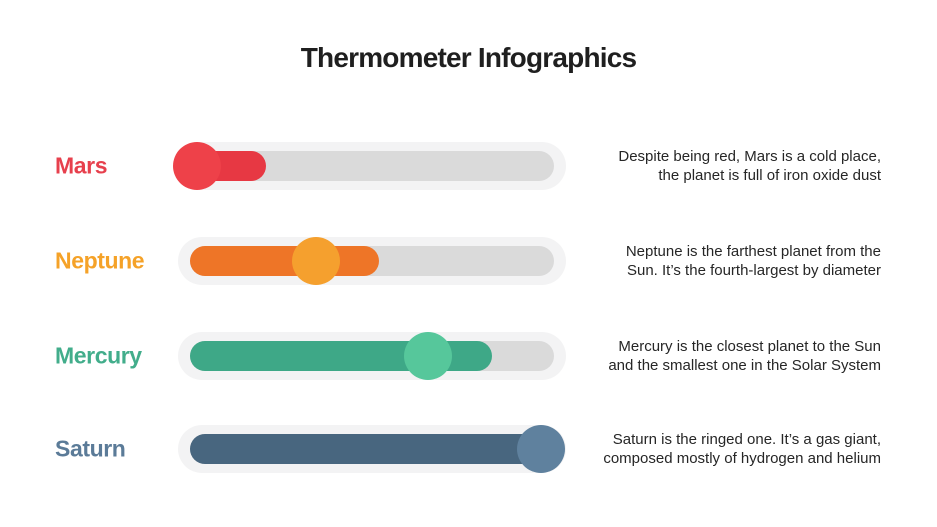 The image size is (937, 527). I want to click on thermometer-mars, so click(369, 166).